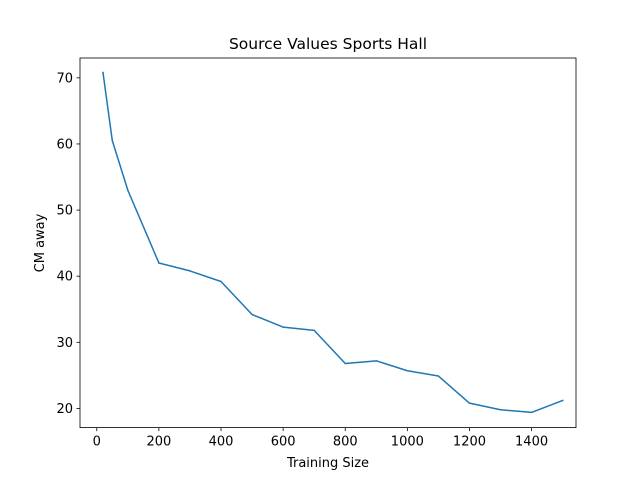 This screenshot has height=480, width=640. I want to click on x-tick-label: 1000, so click(407, 442).